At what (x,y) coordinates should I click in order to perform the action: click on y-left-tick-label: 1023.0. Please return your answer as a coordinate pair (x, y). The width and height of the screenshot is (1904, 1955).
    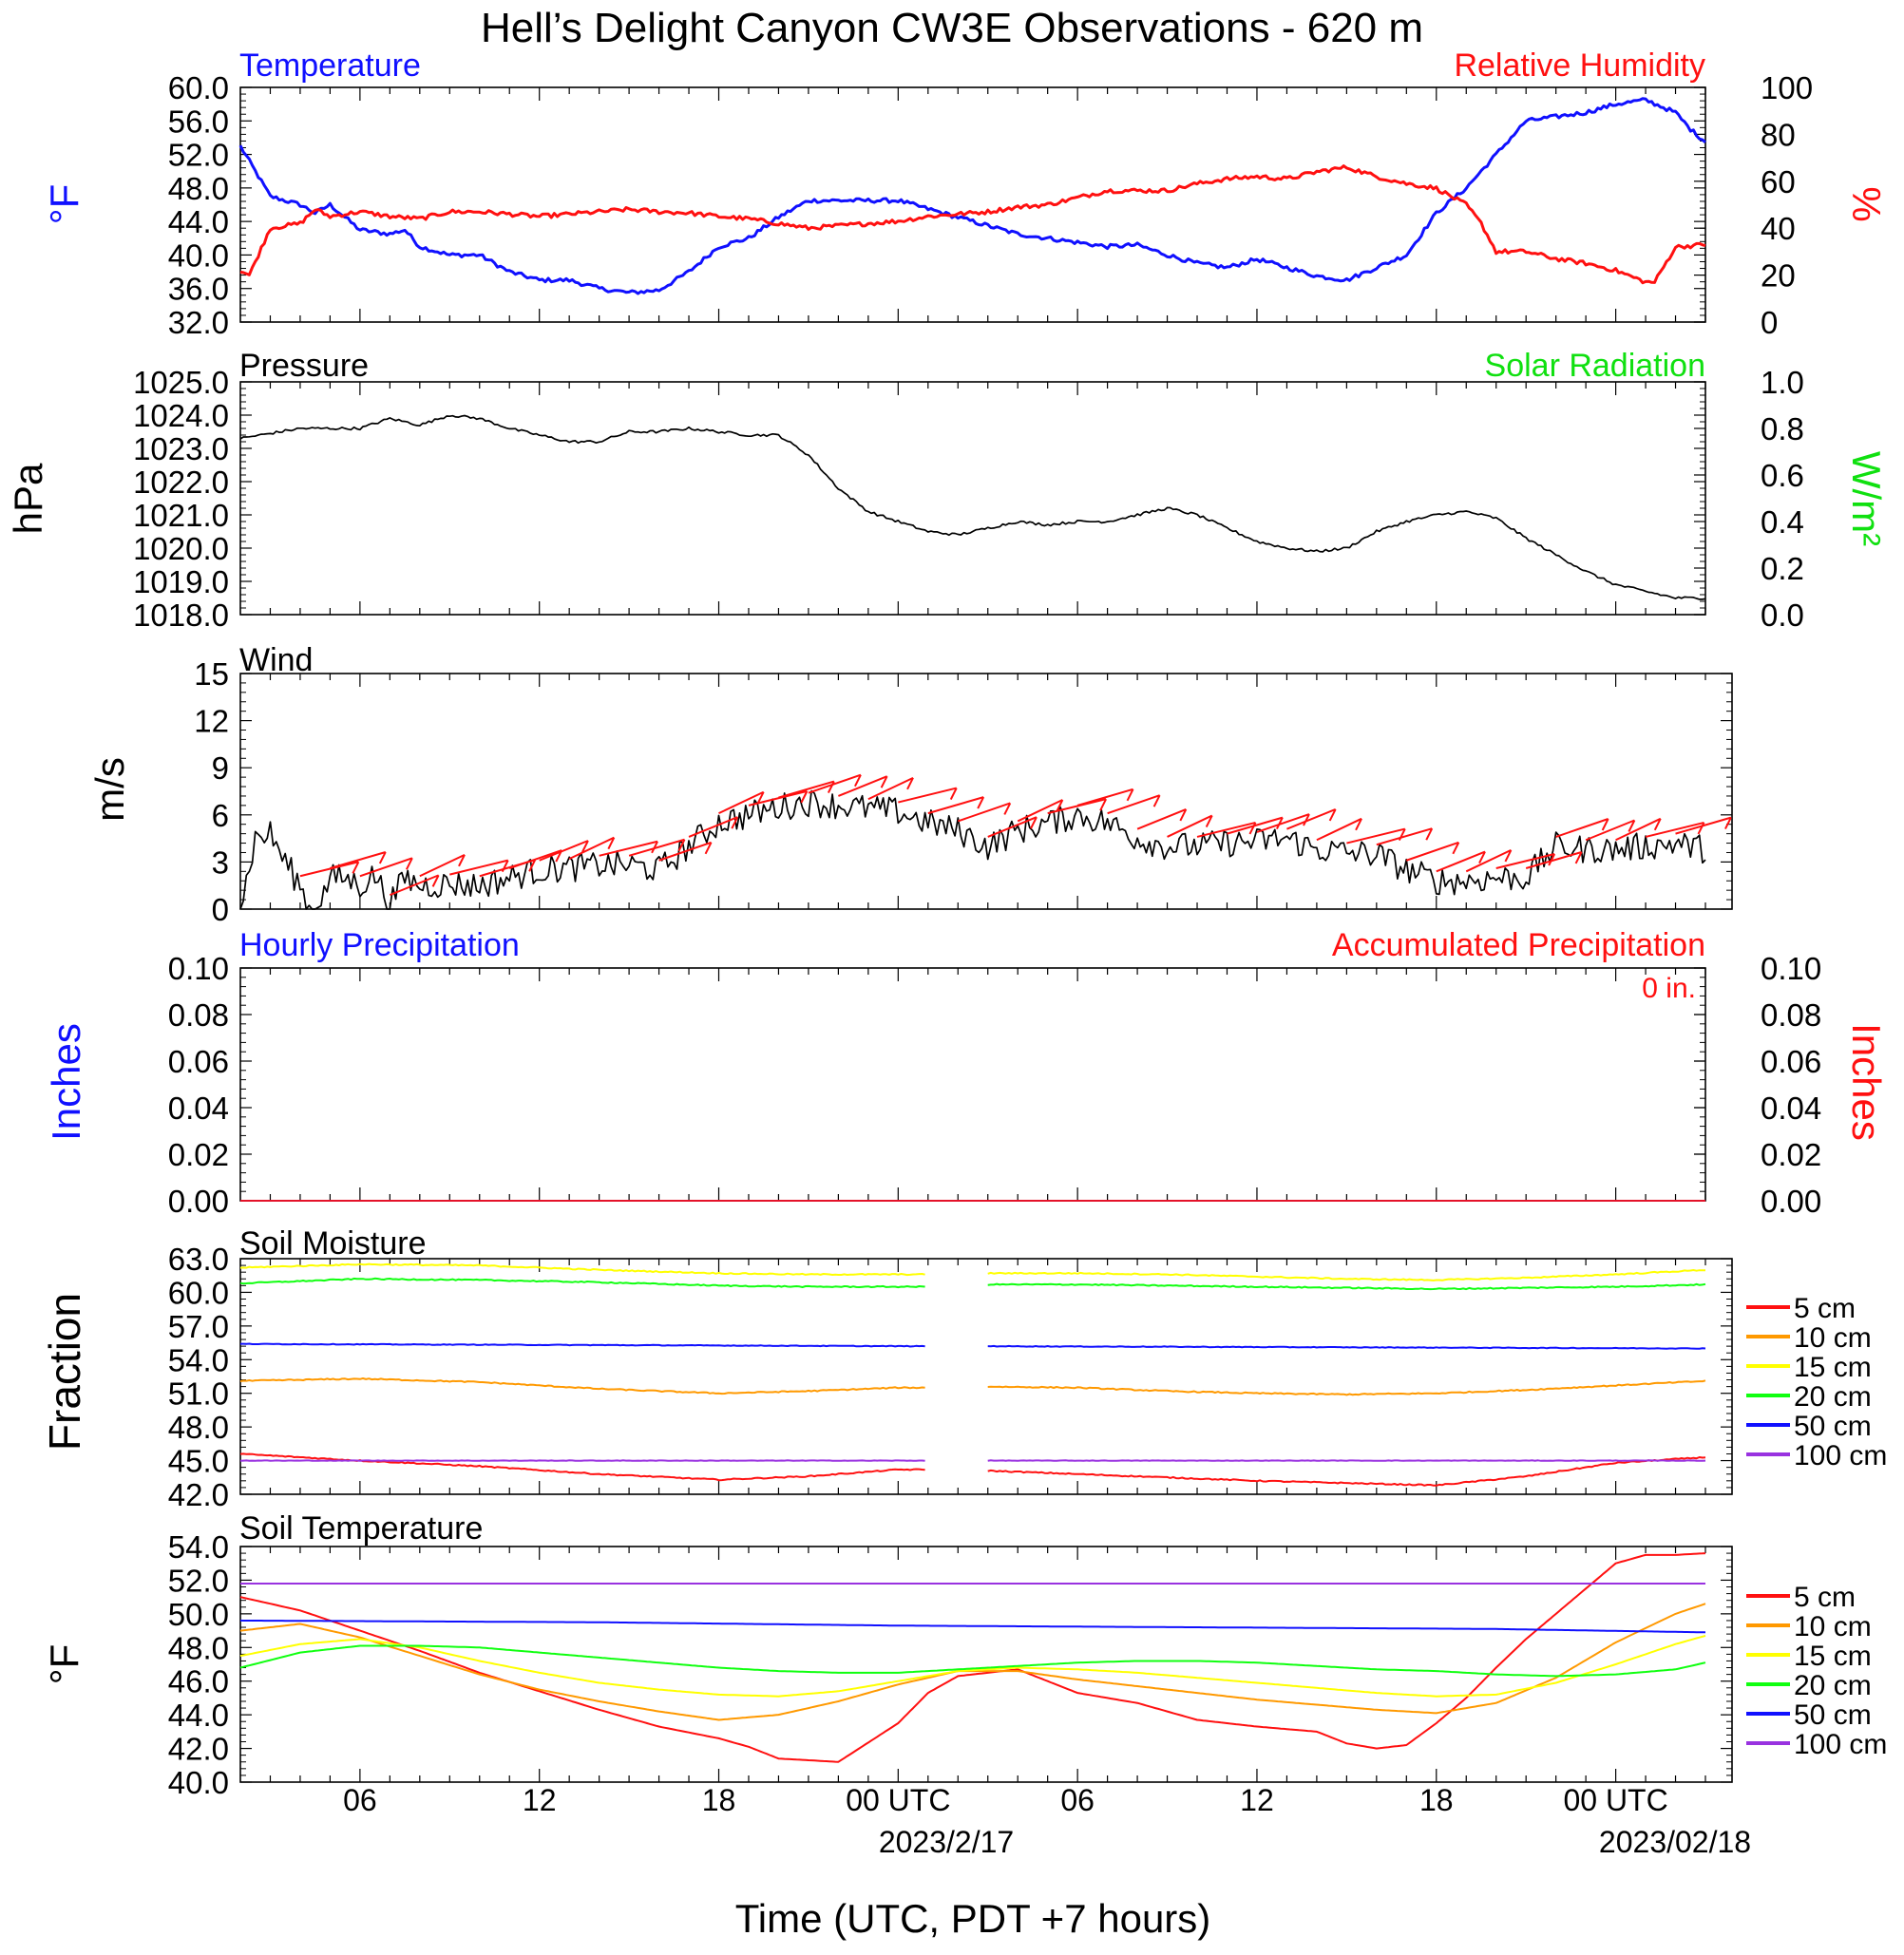
    Looking at the image, I should click on (181, 448).